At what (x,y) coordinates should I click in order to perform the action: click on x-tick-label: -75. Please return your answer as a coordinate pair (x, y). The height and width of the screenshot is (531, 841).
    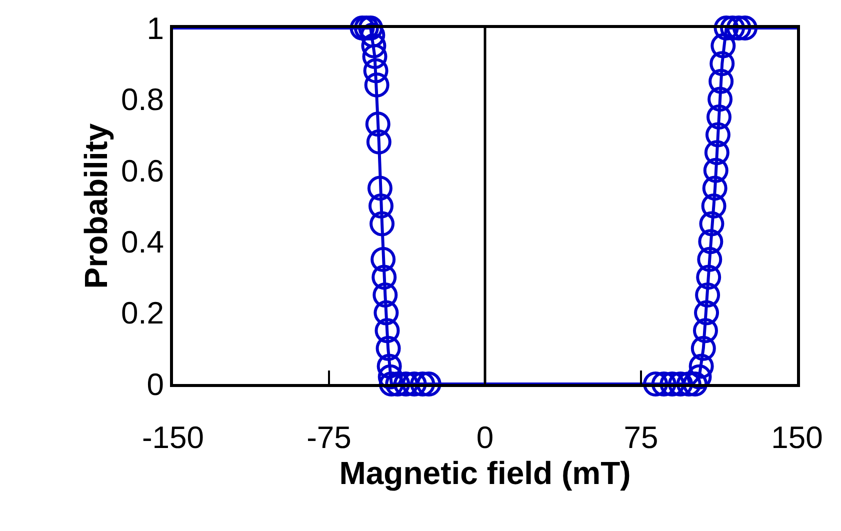
    Looking at the image, I should click on (329, 437).